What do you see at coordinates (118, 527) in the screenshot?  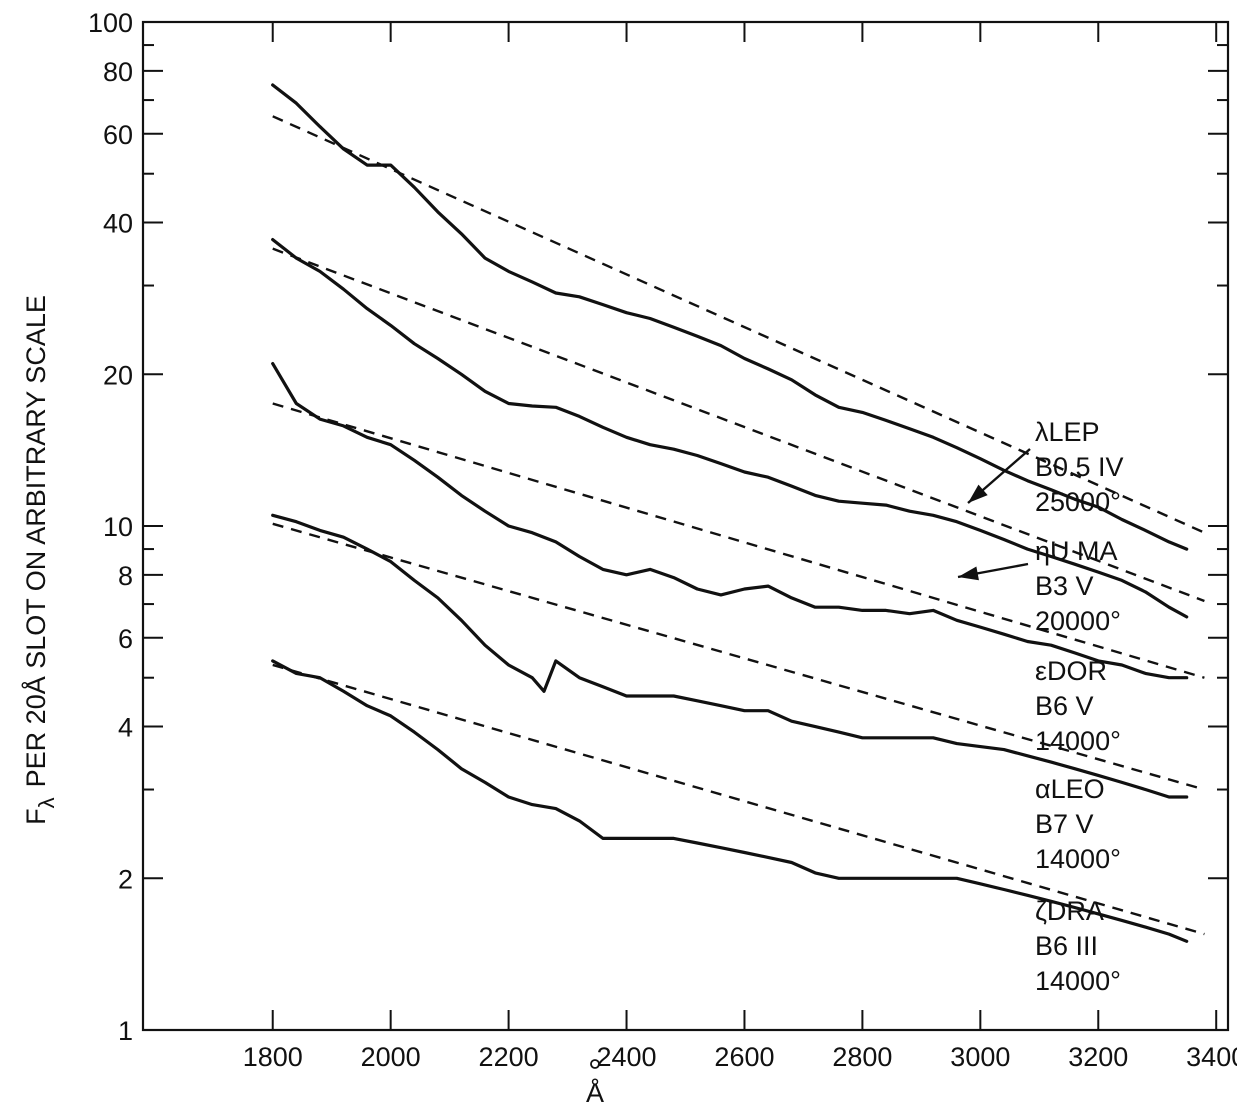 I see `y-tick-label: 10` at bounding box center [118, 527].